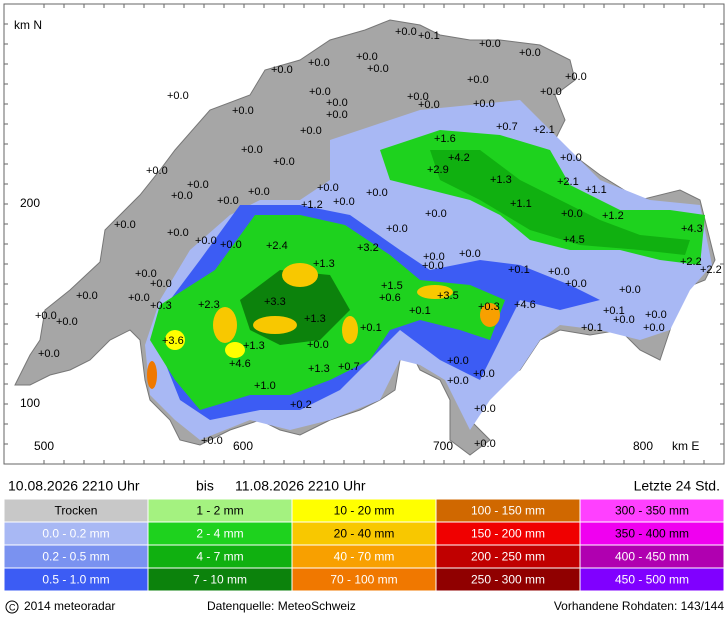 This screenshot has height=618, width=728. Describe the element at coordinates (277, 246) in the screenshot. I see `station-value: +2.4` at that location.